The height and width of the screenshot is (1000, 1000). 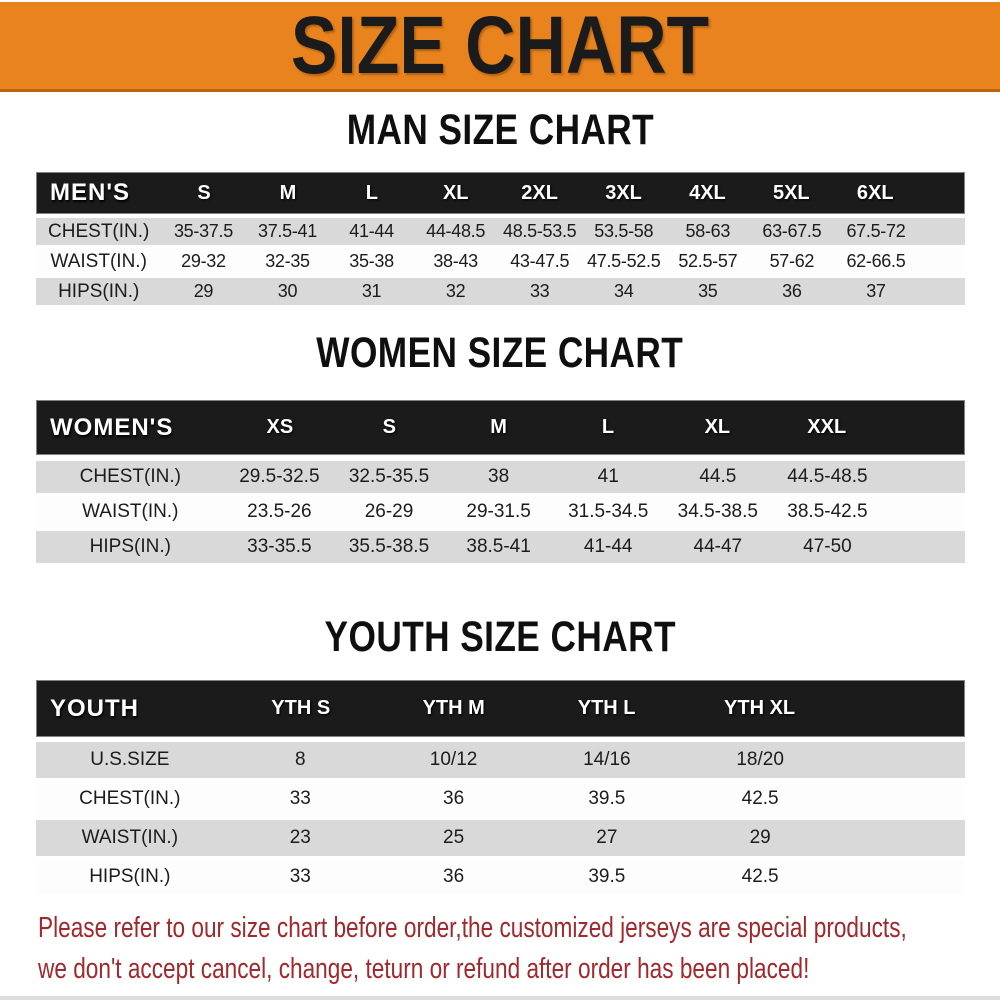 I want to click on table-cell: 29.5-32.5, so click(x=279, y=476).